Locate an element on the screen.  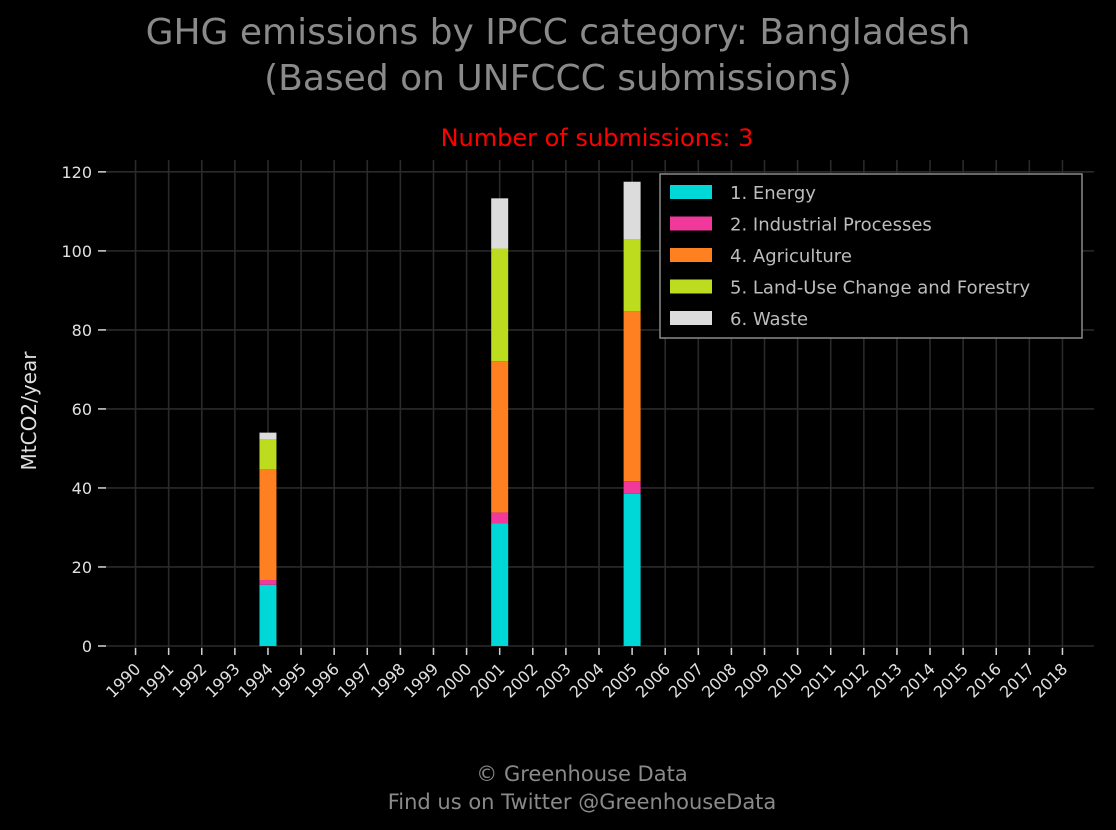
x-tick-label: 1990 is located at coordinates (123, 680).